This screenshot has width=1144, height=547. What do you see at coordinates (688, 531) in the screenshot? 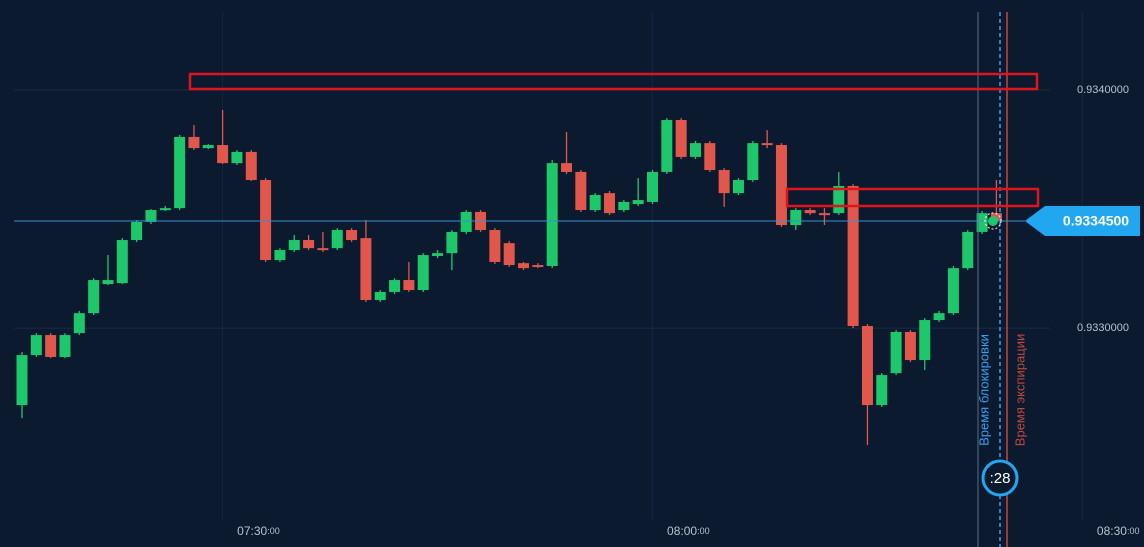
I see `x-tick-label: 08:00:00` at bounding box center [688, 531].